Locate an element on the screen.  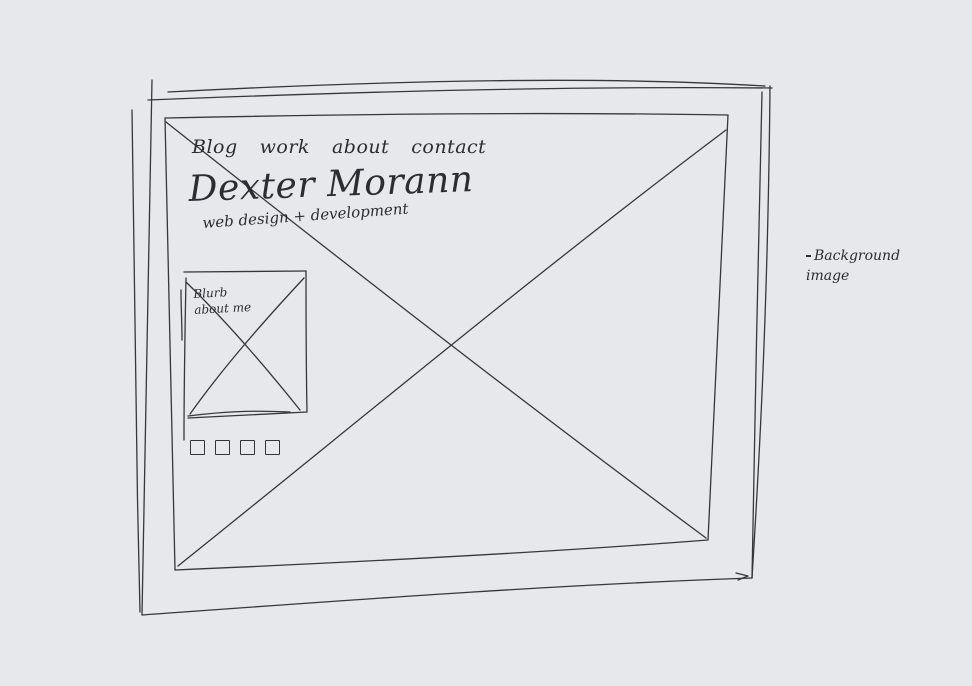
social-icons-row is located at coordinates (235, 447).